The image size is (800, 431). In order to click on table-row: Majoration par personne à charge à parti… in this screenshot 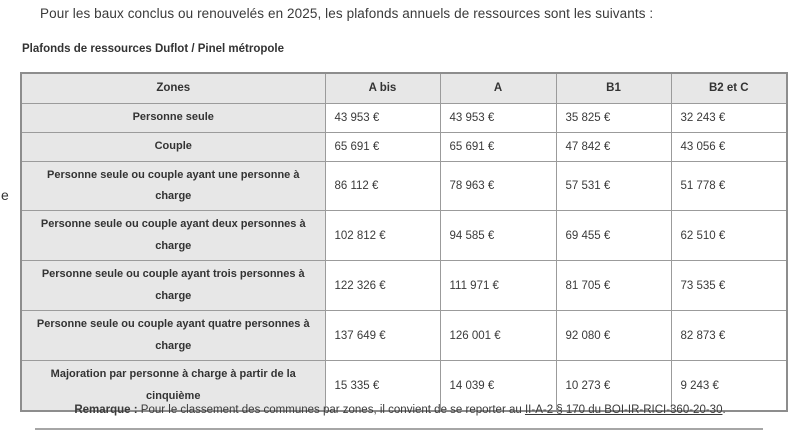, I will do `click(404, 386)`.